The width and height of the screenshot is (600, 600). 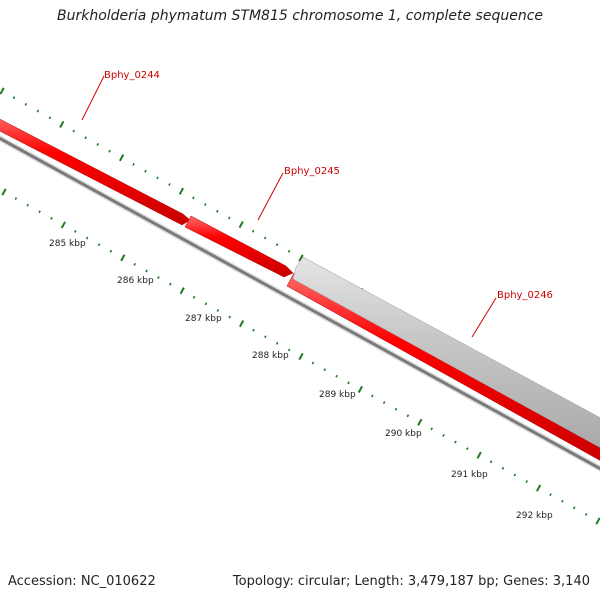 What do you see at coordinates (203, 319) in the screenshot?
I see `tick-label: 287 kbp` at bounding box center [203, 319].